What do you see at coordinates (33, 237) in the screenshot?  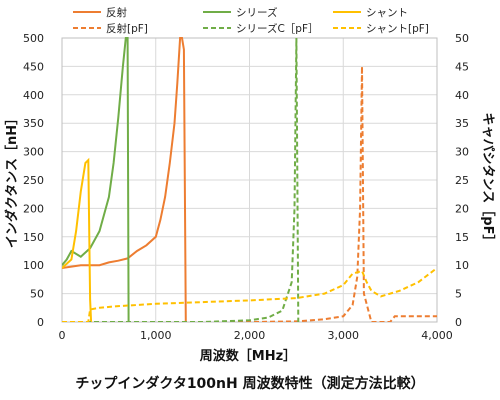 I see `y-left-tick-label: 150` at bounding box center [33, 237].